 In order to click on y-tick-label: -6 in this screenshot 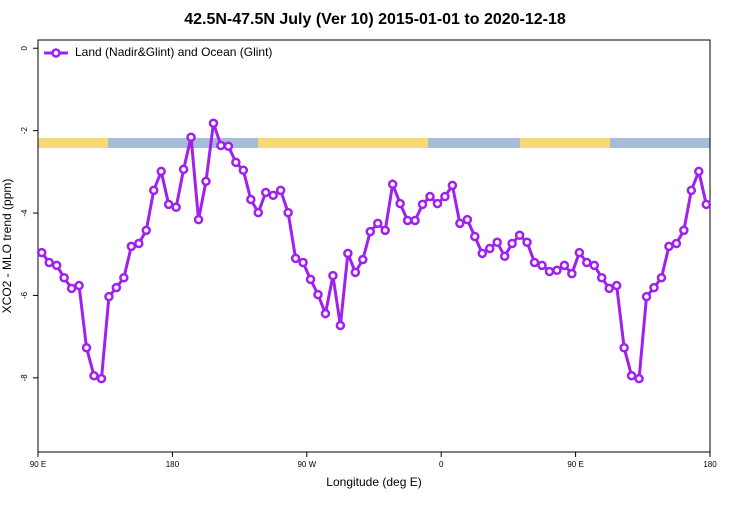, I will do `click(24, 295)`.